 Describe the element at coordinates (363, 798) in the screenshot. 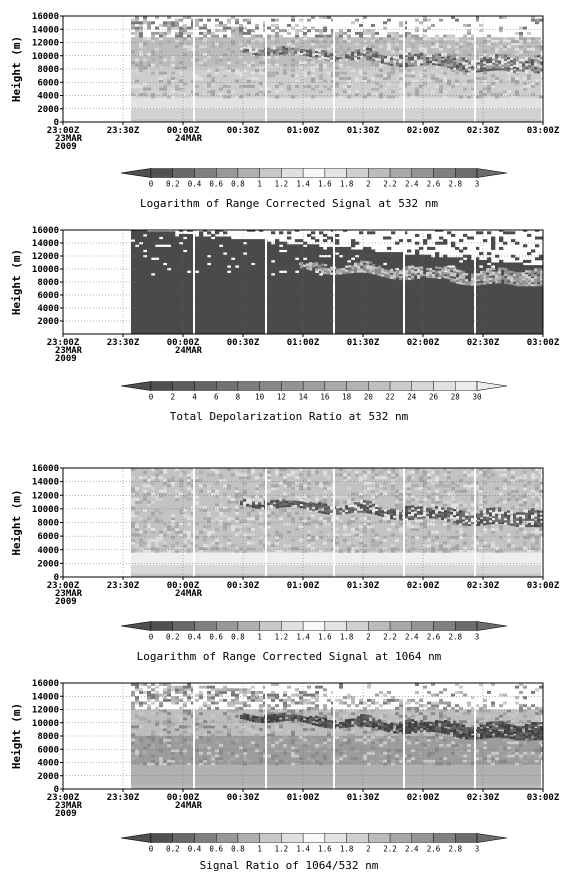

I see `x-tick-label: 01:30Z` at that location.